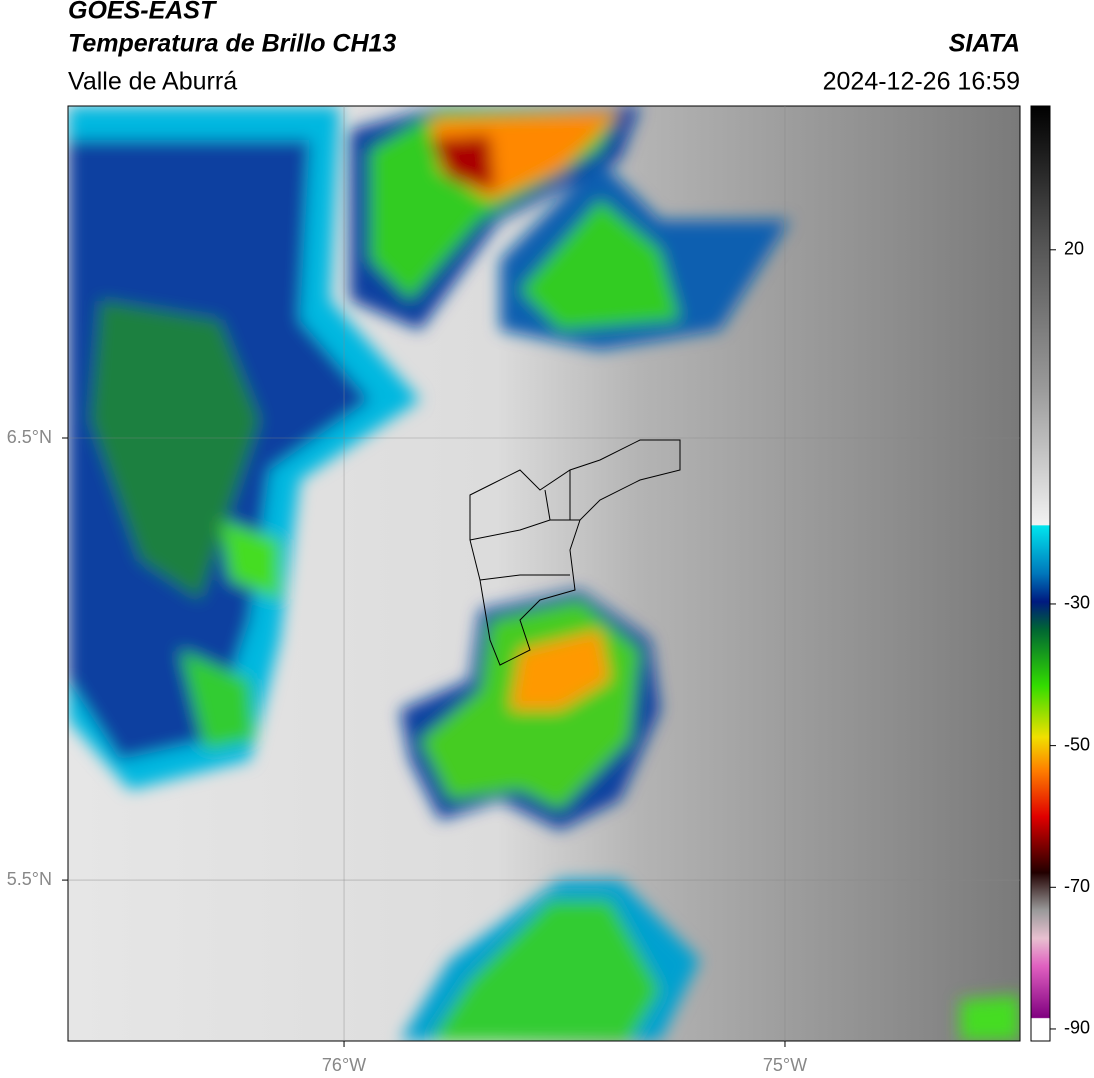  What do you see at coordinates (152, 82) in the screenshot?
I see `region: Valle de Aburrá` at bounding box center [152, 82].